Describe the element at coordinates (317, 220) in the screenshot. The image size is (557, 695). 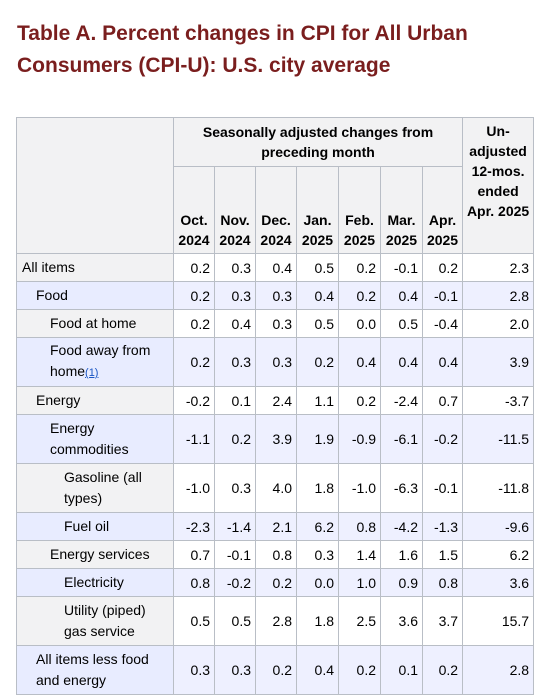
I see `month-label: Jan.` at that location.